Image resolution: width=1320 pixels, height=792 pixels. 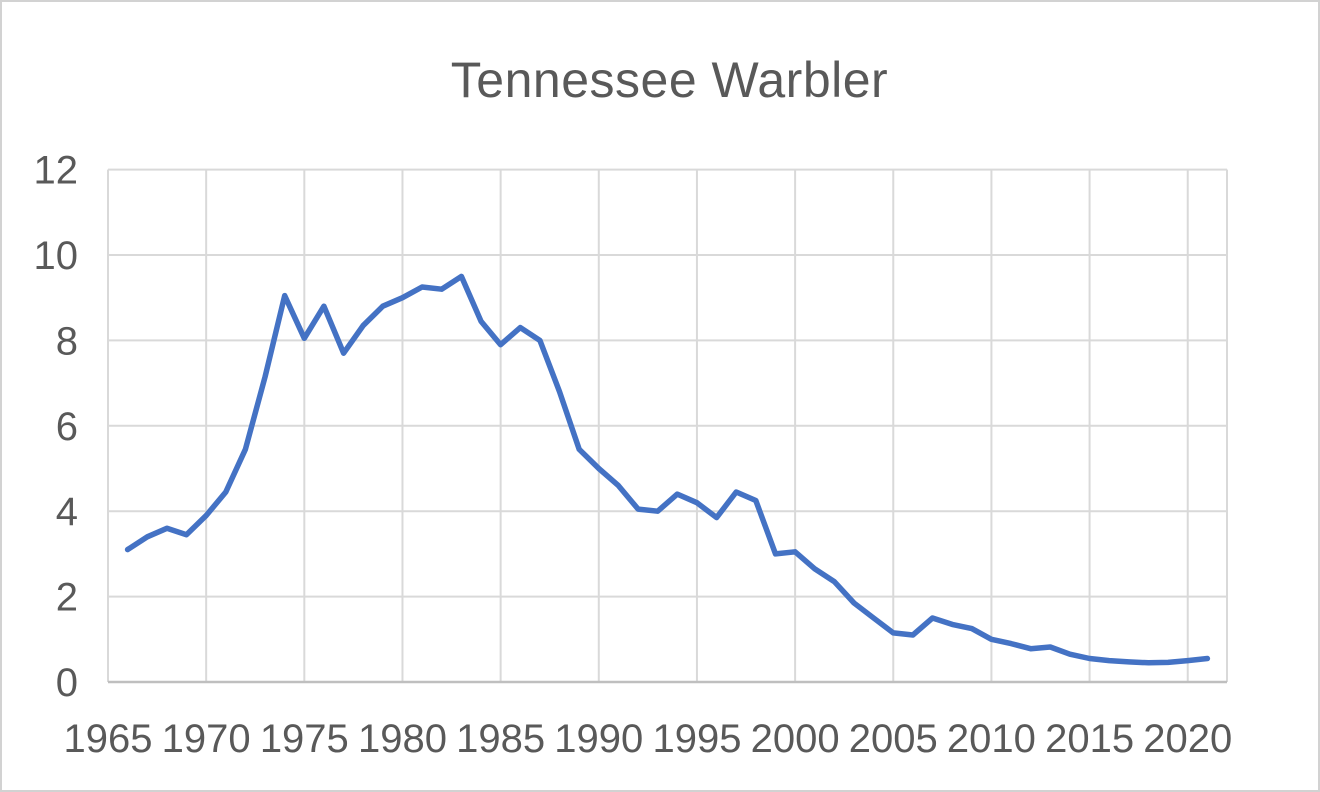 What do you see at coordinates (304, 739) in the screenshot?
I see `x-axis-tick-label: 1975` at bounding box center [304, 739].